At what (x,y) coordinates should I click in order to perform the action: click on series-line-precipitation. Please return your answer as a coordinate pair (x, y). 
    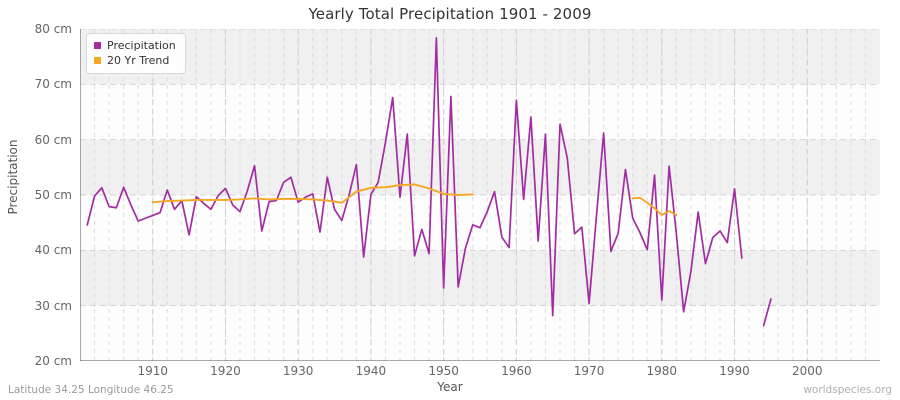
    Looking at the image, I should click on (767, 312).